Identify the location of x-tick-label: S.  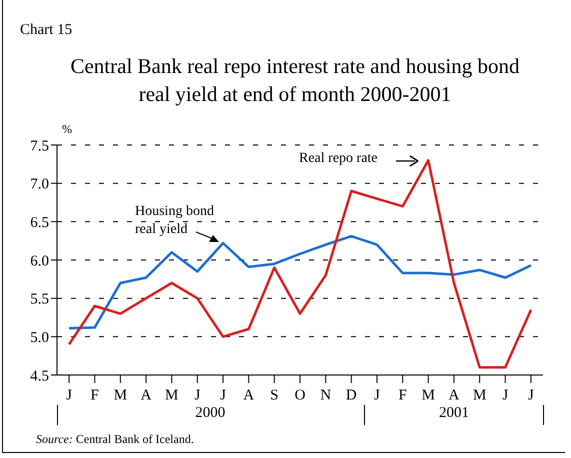
(274, 396).